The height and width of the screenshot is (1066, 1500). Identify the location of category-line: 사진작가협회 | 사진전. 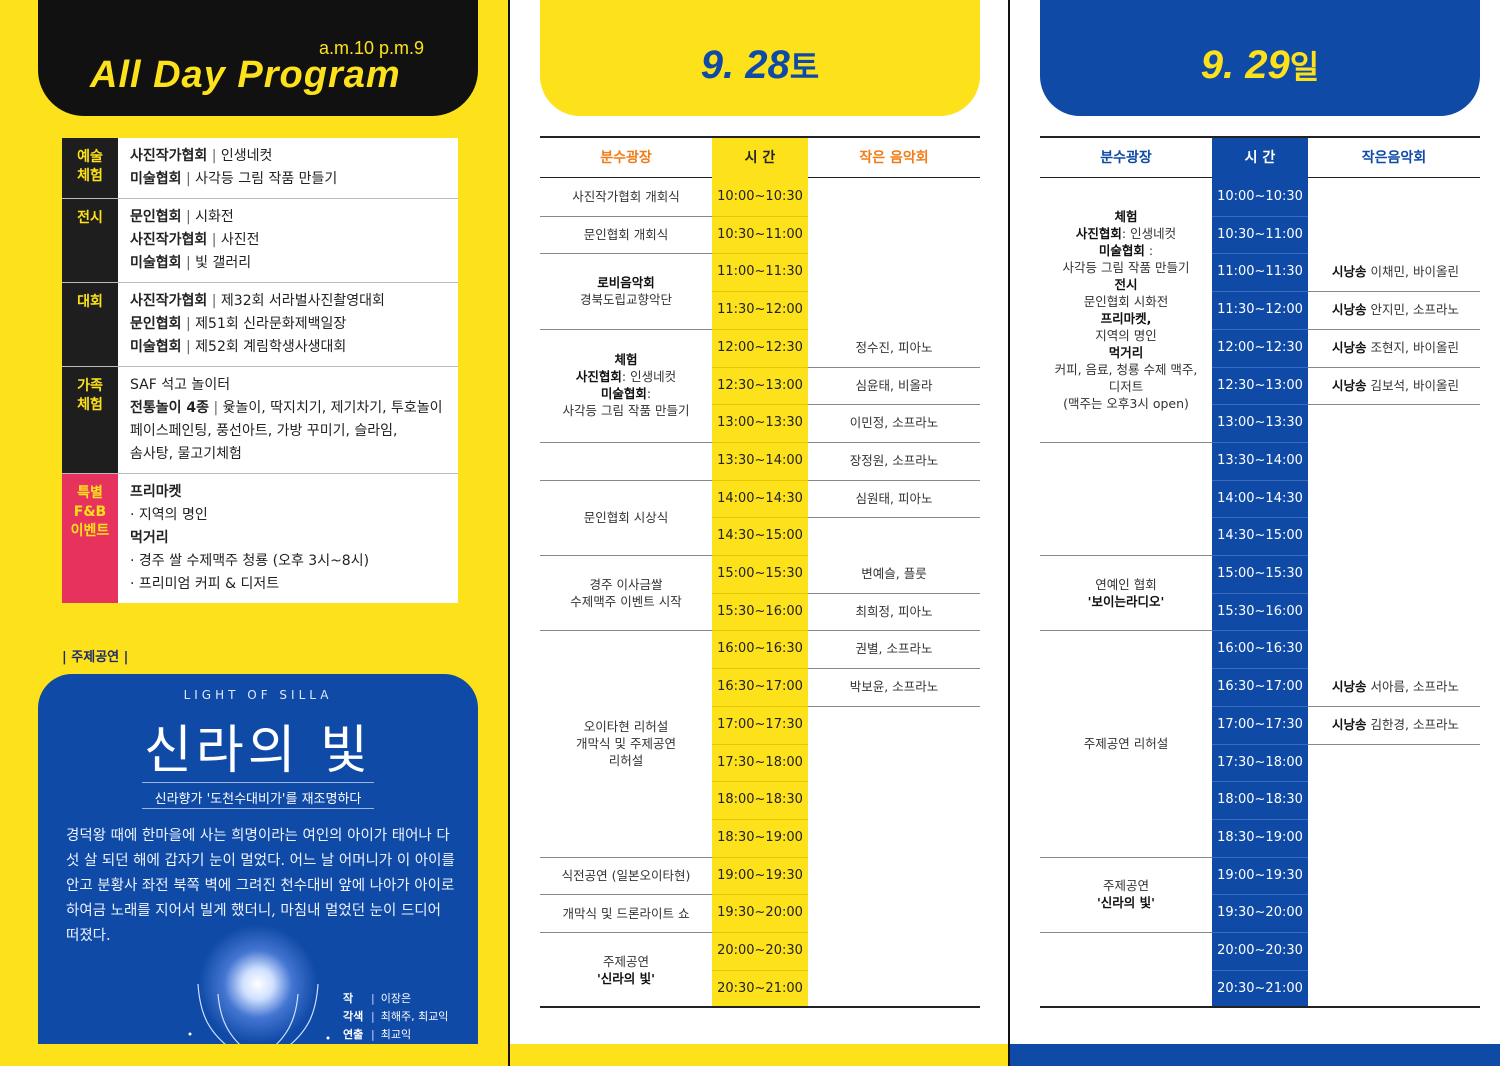
(294, 240).